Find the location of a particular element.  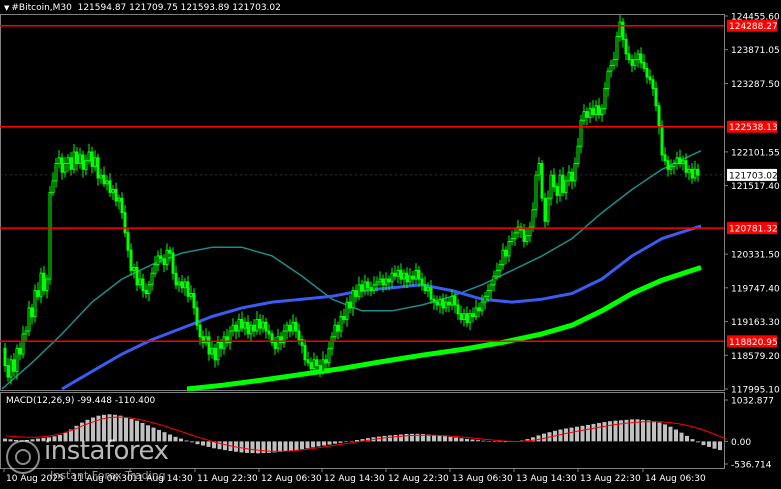

time-tick-label: 11 Aug 14:30 is located at coordinates (162, 479).